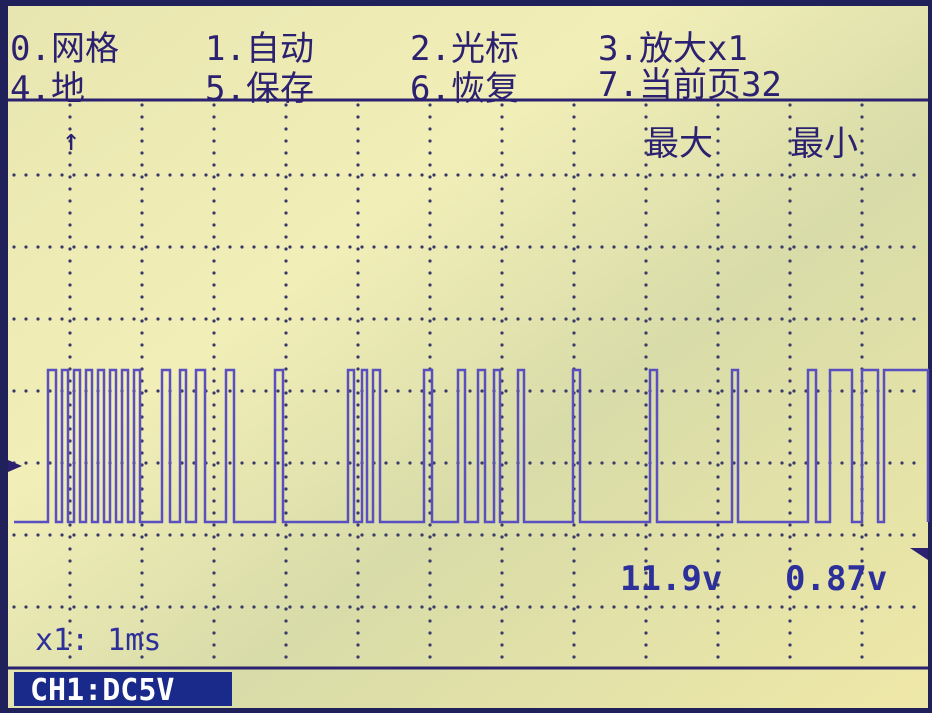  I want to click on menu-item: 3.放大x1, so click(673, 49).